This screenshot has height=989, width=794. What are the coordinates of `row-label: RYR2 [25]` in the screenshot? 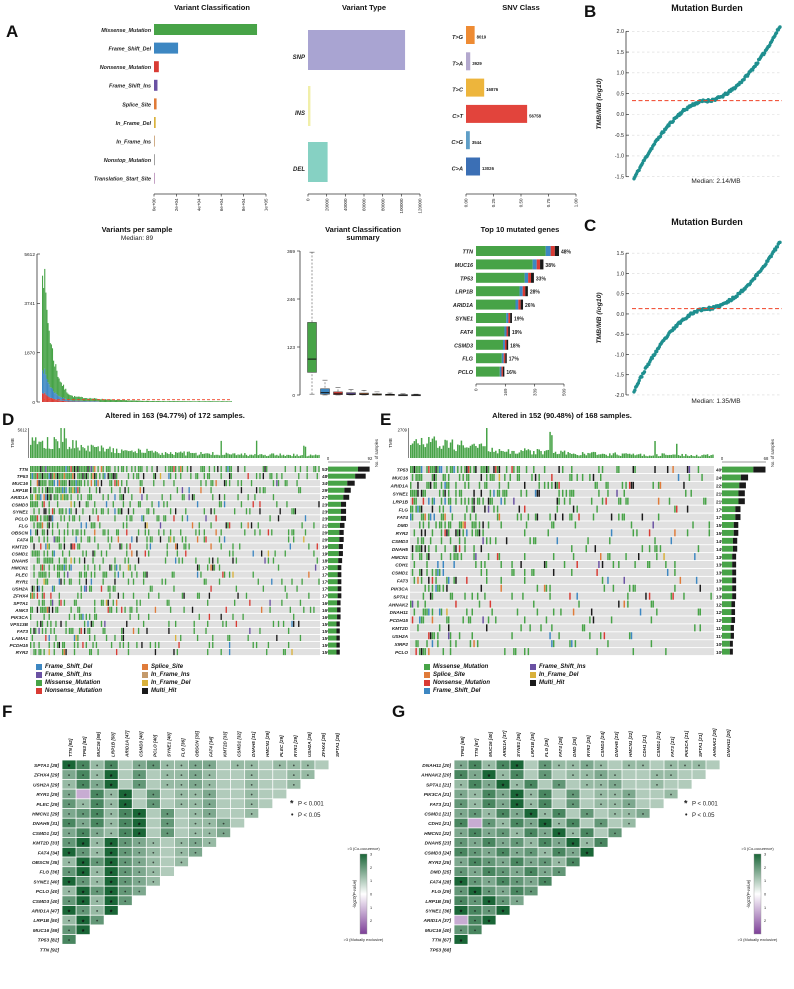 It's located at (439, 863).